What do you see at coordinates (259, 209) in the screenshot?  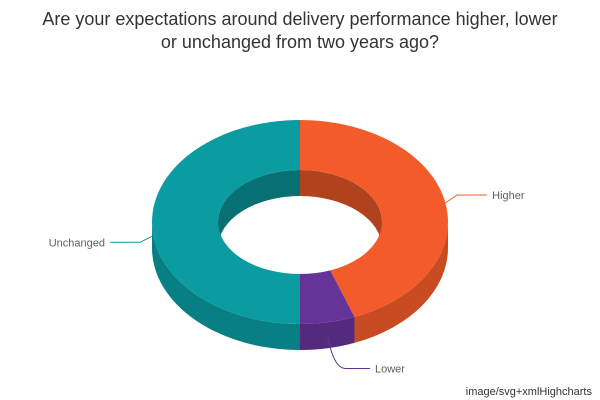 I see `inner-wall-unchanged` at bounding box center [259, 209].